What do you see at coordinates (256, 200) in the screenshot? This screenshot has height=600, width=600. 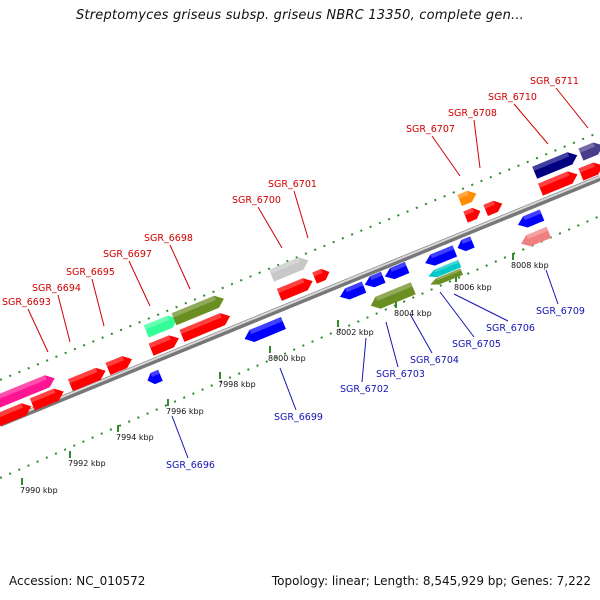 I see `gene-label-SGR_6700: SGR_6700` at bounding box center [256, 200].